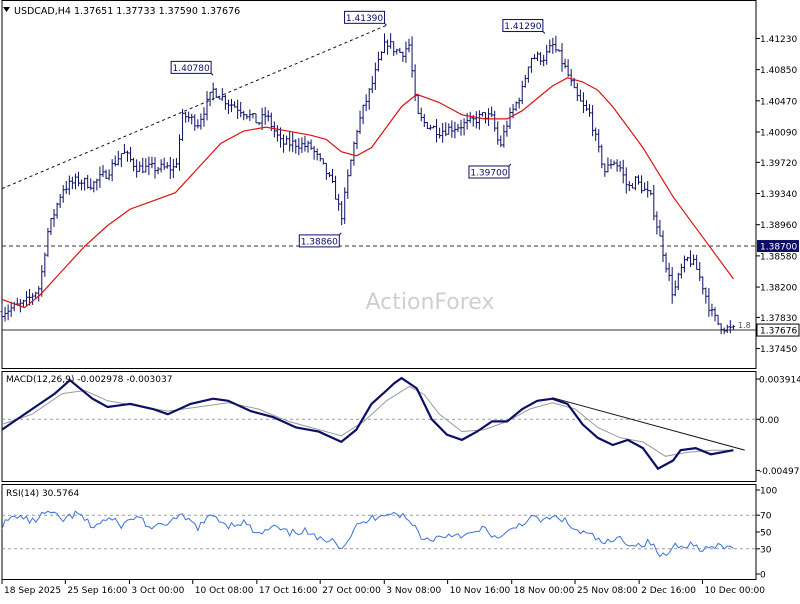 This screenshot has width=800, height=604. What do you see at coordinates (778, 350) in the screenshot?
I see `price-tick-label: 1.37450` at bounding box center [778, 350].